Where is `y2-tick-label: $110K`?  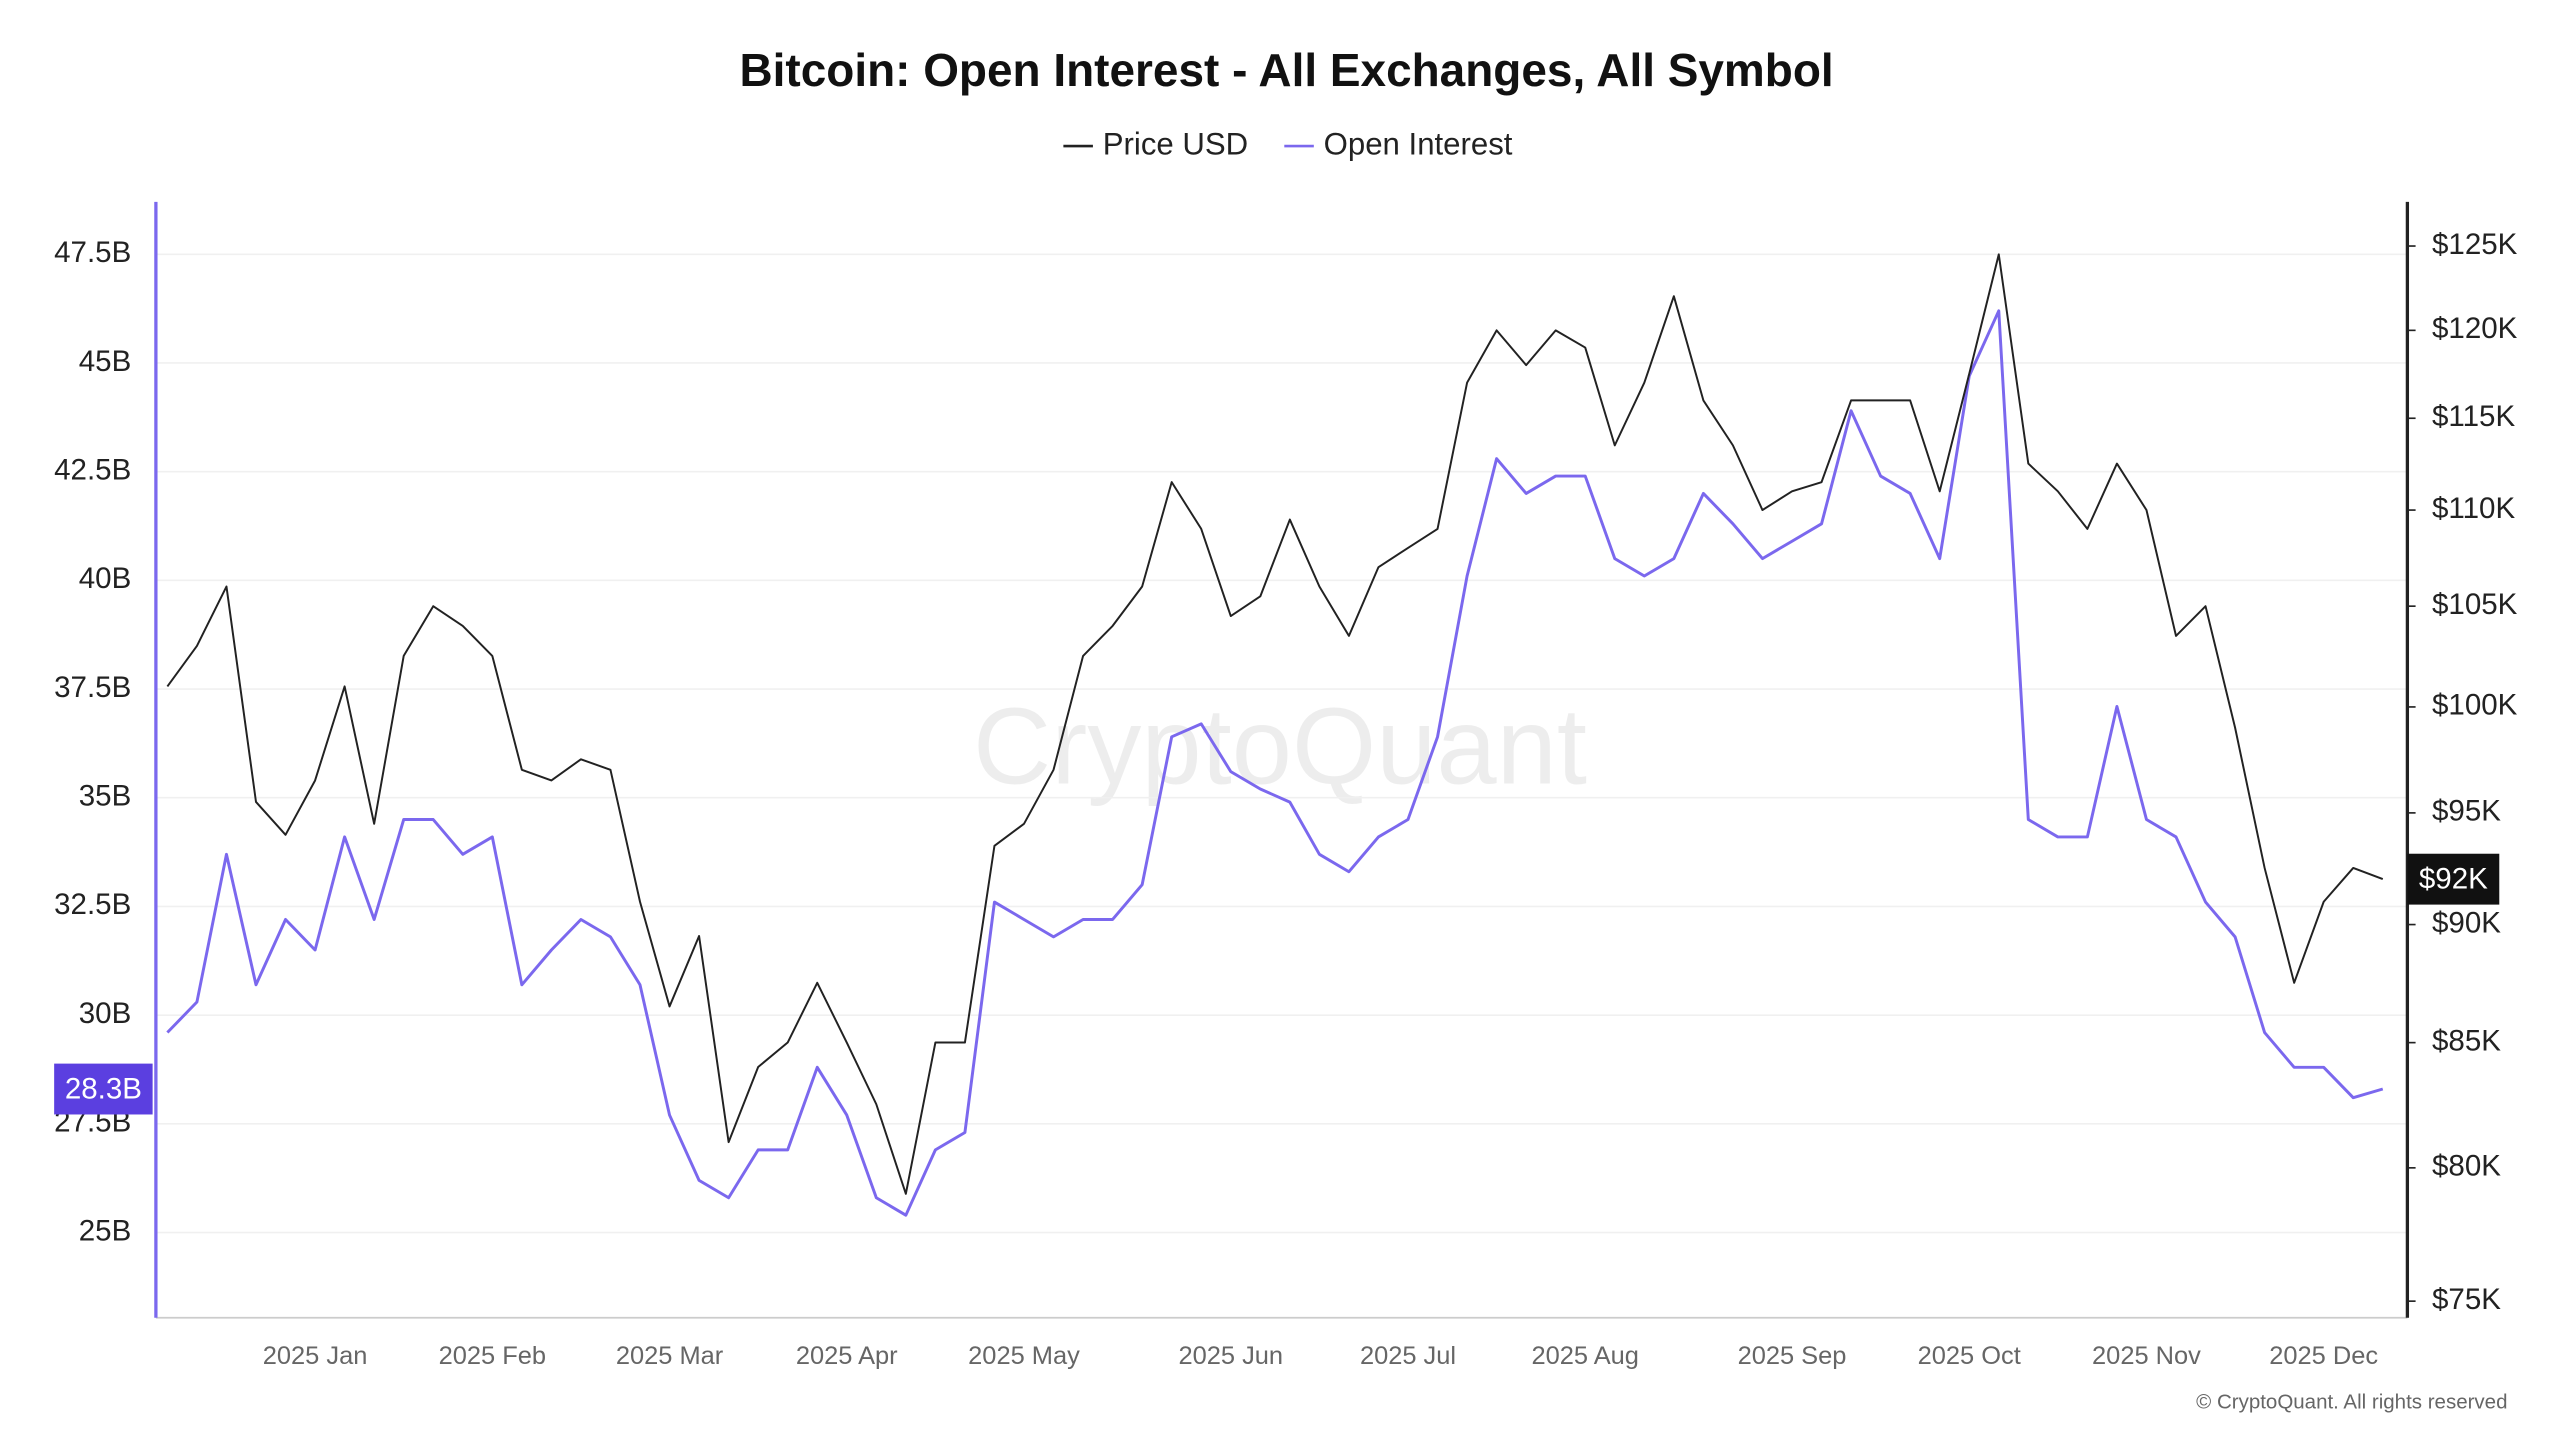
y2-tick-label: $110K is located at coordinates (2473, 508).